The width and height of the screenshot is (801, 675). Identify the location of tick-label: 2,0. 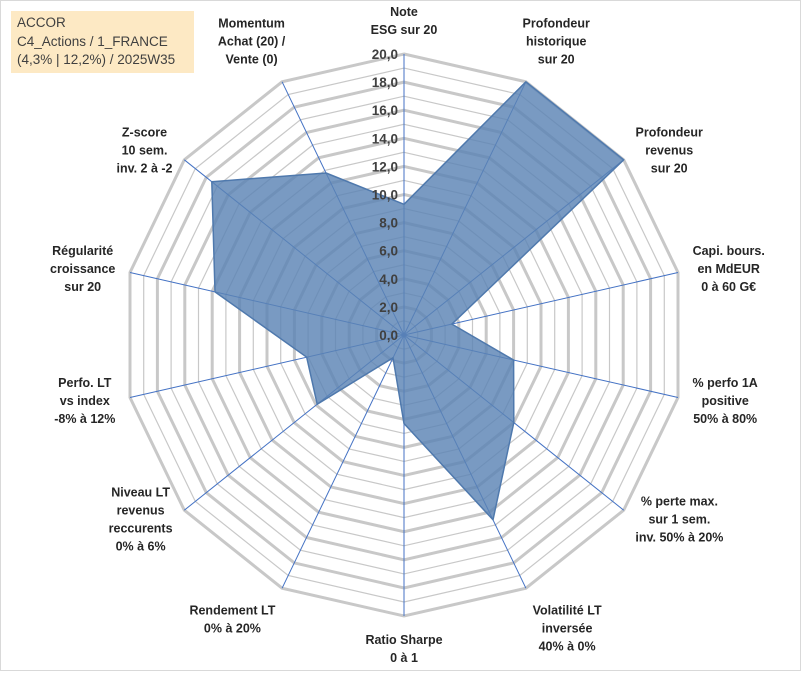
(388, 307).